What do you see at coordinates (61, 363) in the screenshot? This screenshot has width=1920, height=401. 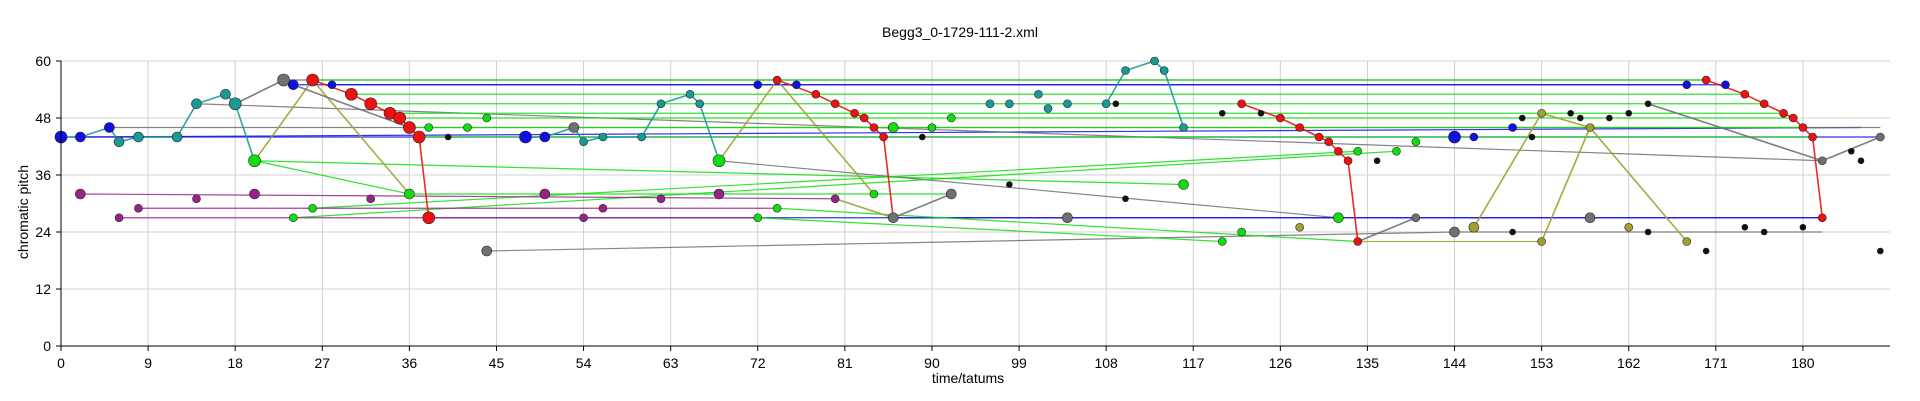 I see `x-tick-label: 0` at bounding box center [61, 363].